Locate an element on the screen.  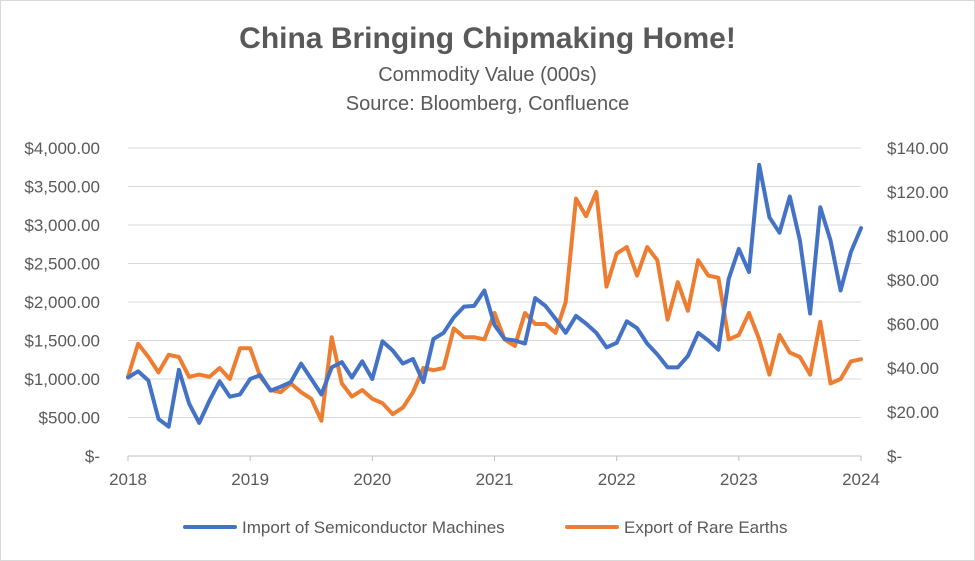
legend-item: Import of Semiconductor Machines is located at coordinates (344, 527).